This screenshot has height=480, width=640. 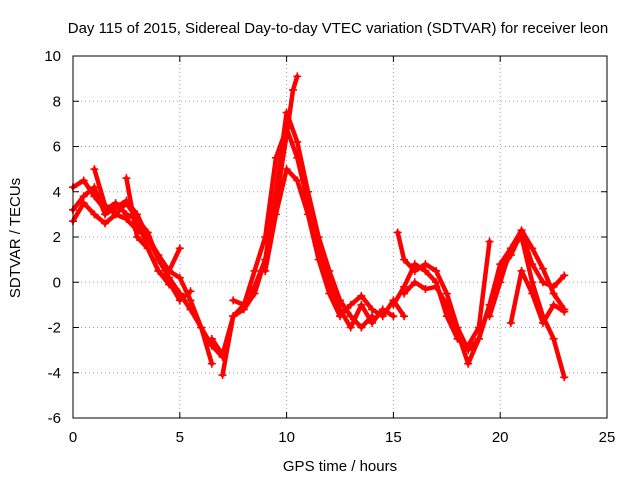 I want to click on series-sat-g, so click(x=297, y=244).